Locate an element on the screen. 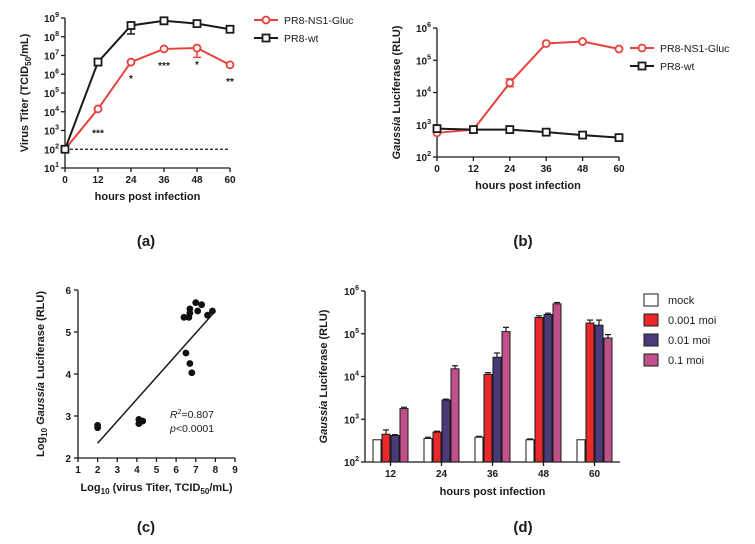  panel-a-y-tick-label-exp: 9 is located at coordinates (57, 15).